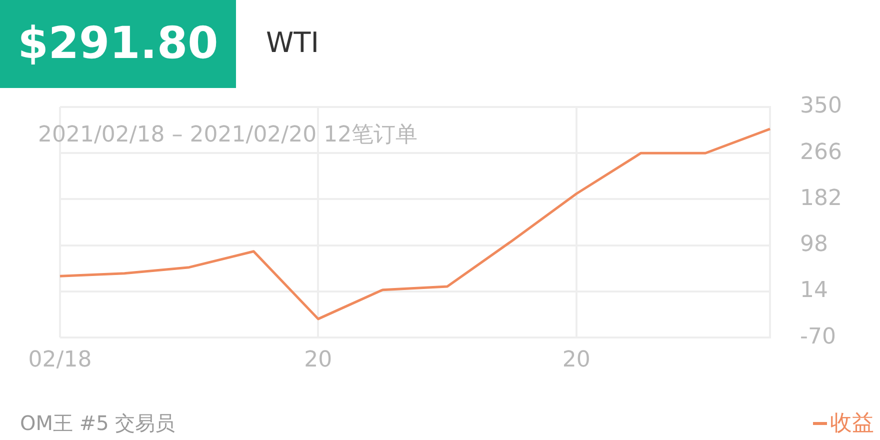  Describe the element at coordinates (821, 106) in the screenshot. I see `y-tick-label: 350` at that location.